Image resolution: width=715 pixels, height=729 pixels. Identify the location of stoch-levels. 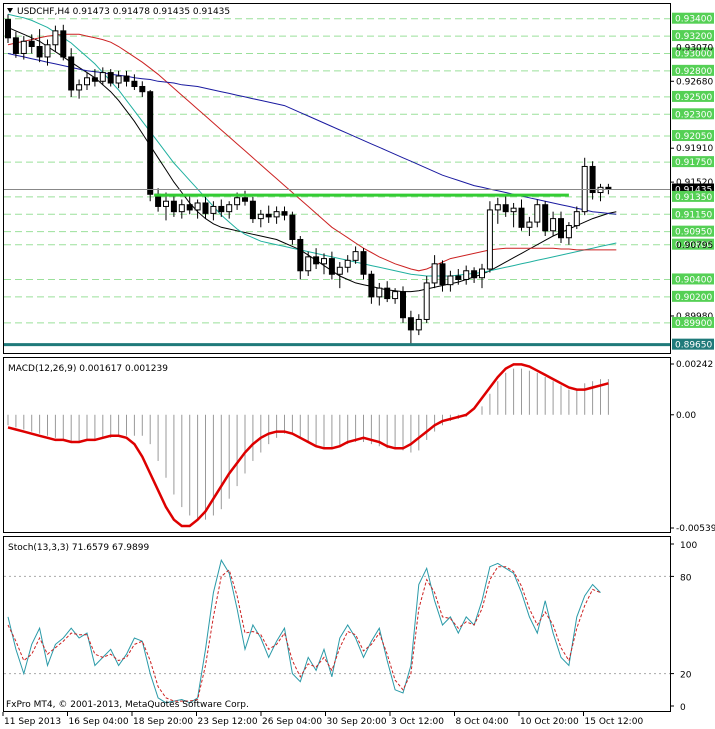
(337, 625).